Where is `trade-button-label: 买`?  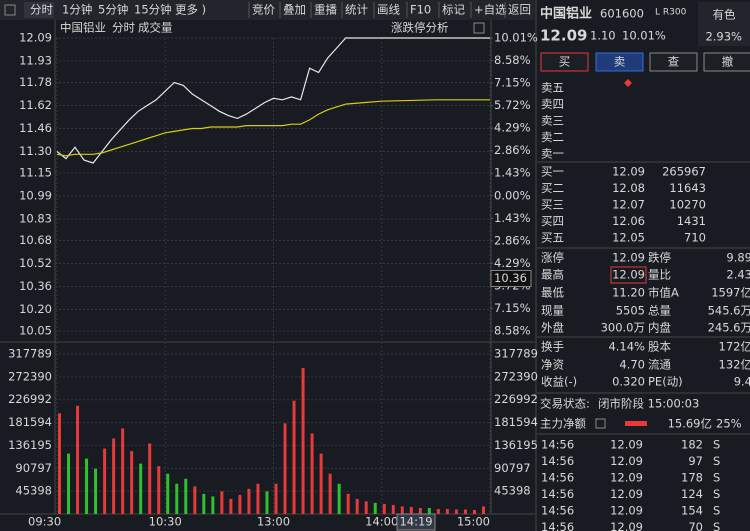
trade-button-label: 买 is located at coordinates (565, 62).